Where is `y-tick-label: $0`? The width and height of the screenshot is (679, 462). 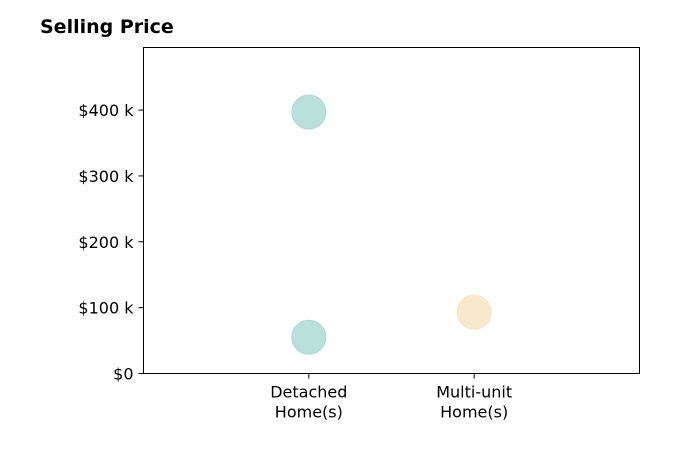 y-tick-label: $0 is located at coordinates (123, 374).